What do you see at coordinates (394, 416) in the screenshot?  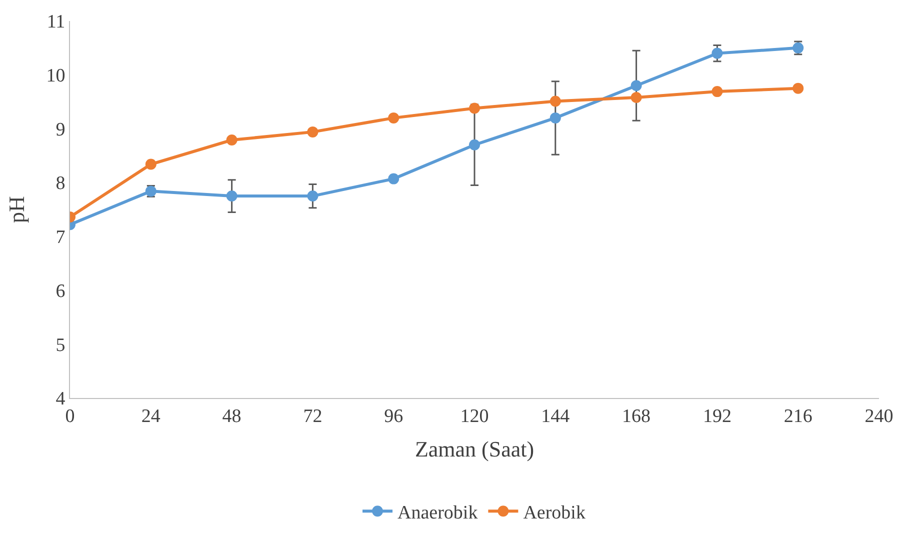 I see `x-tick-label: 96` at bounding box center [394, 416].